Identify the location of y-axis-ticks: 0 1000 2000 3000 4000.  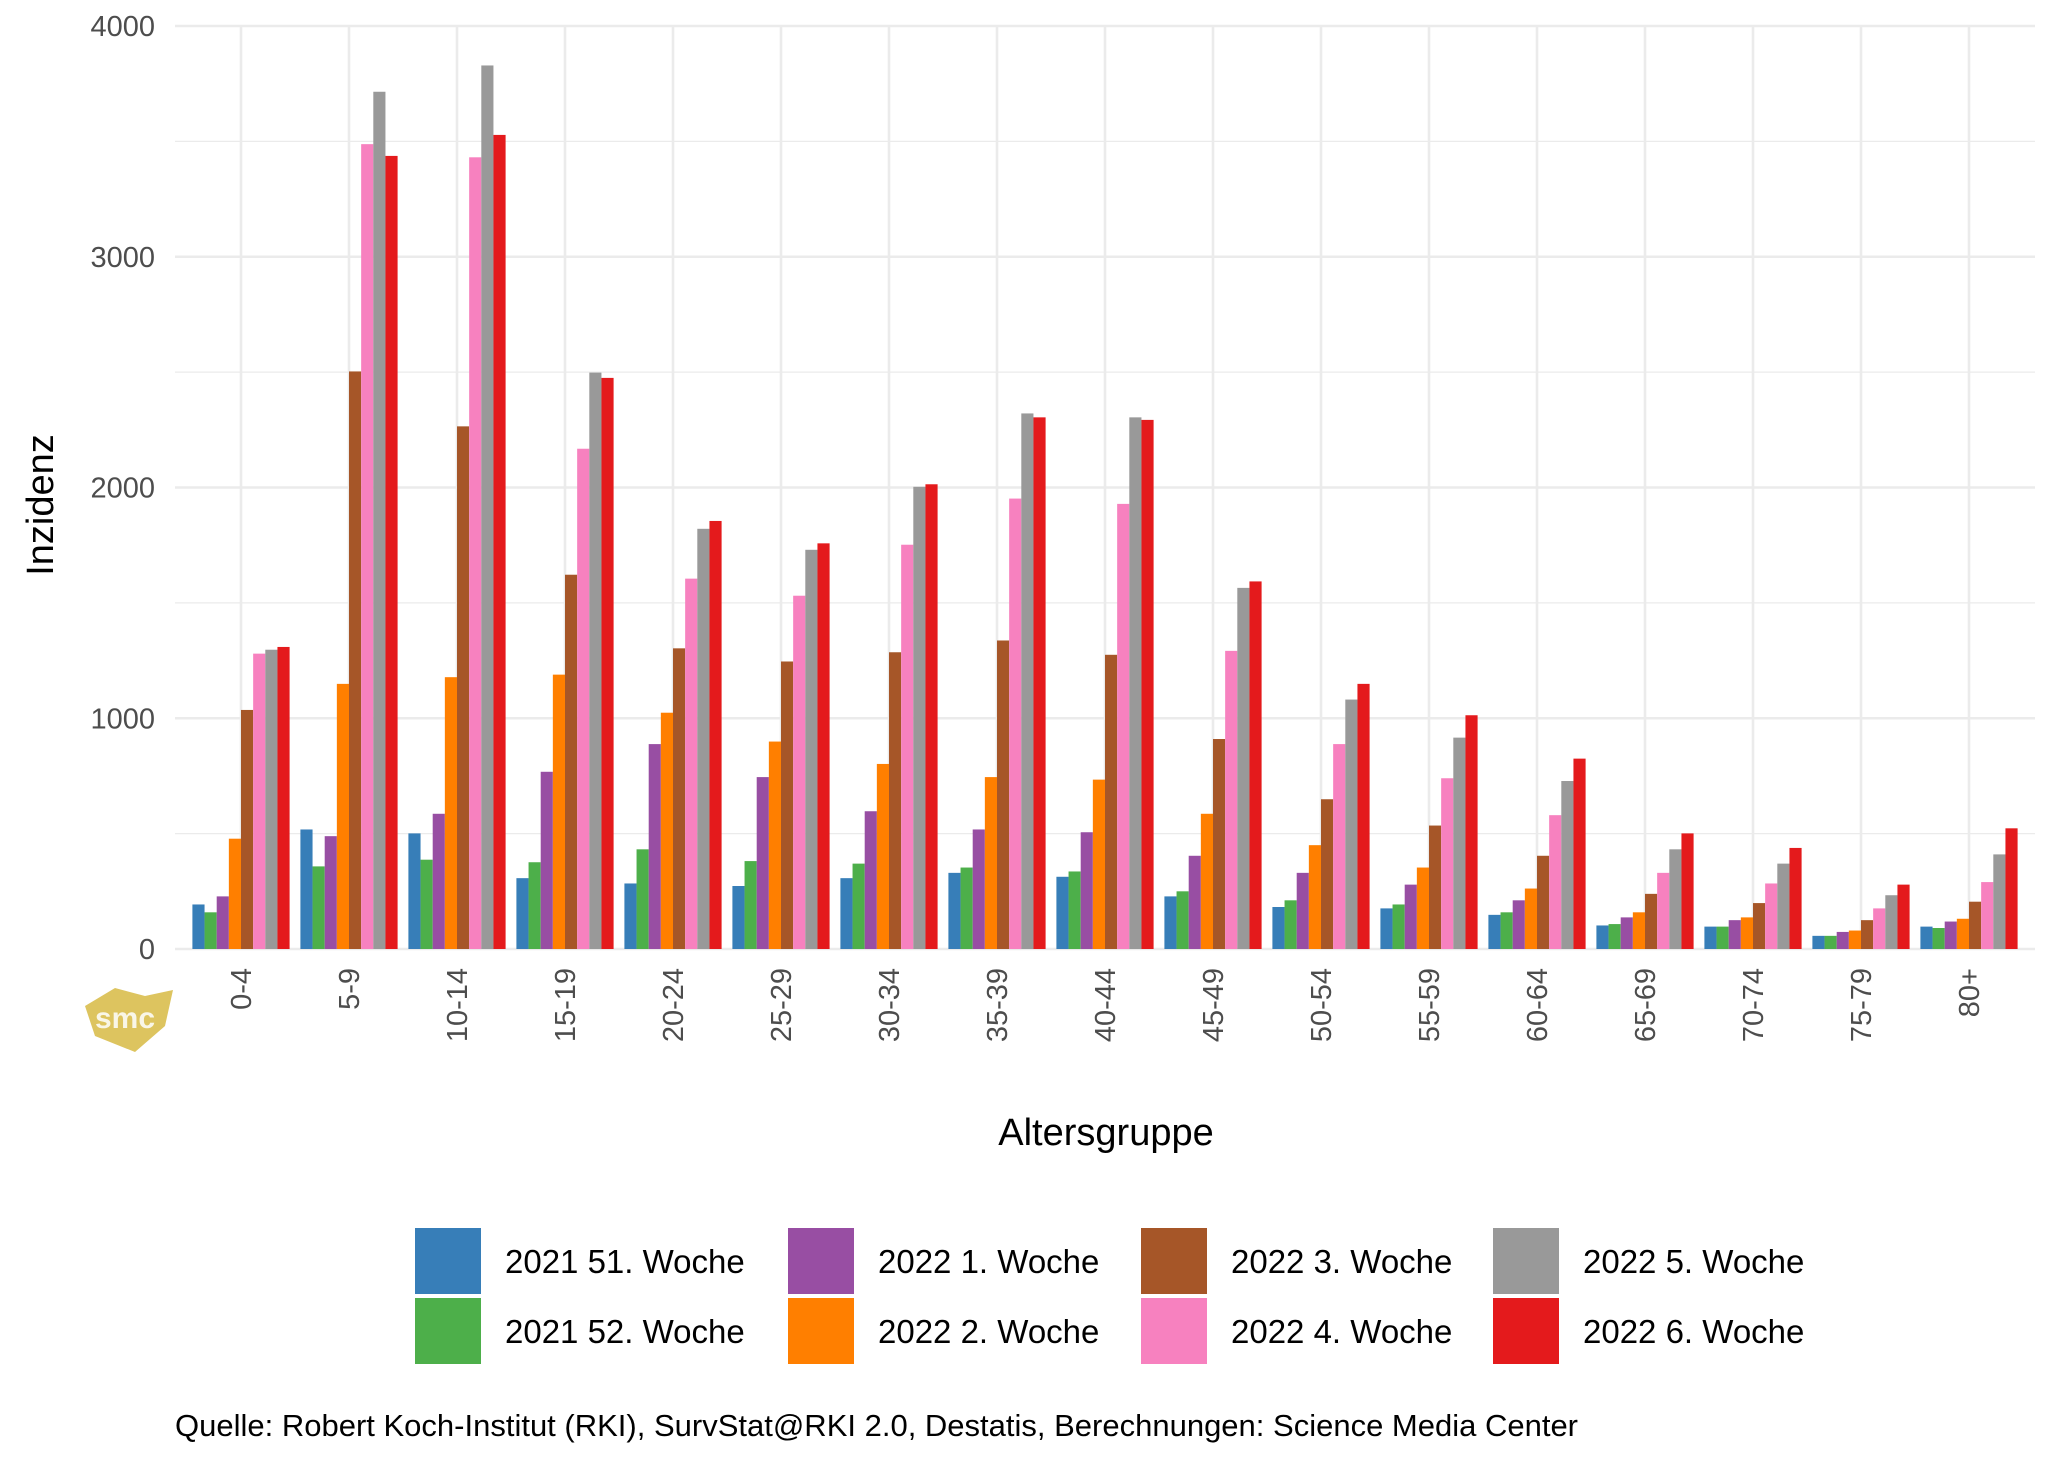
(122, 488).